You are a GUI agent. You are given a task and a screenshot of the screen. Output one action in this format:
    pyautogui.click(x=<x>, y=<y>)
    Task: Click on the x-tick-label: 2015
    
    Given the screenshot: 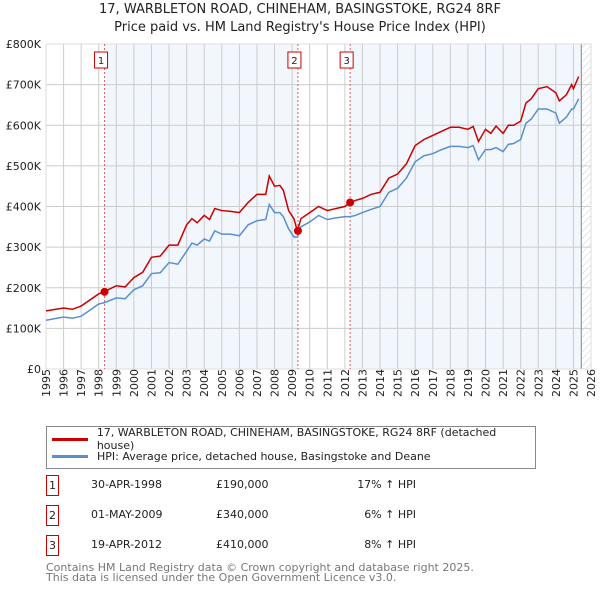 What is the action you would take?
    pyautogui.click(x=398, y=383)
    